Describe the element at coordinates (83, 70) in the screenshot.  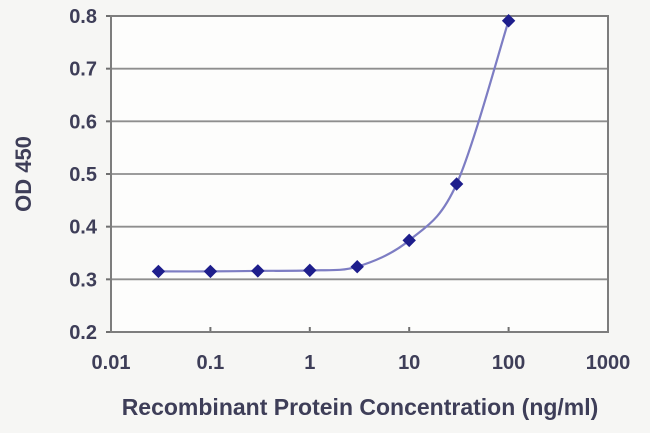
I see `y-tick-label: 0.7` at that location.